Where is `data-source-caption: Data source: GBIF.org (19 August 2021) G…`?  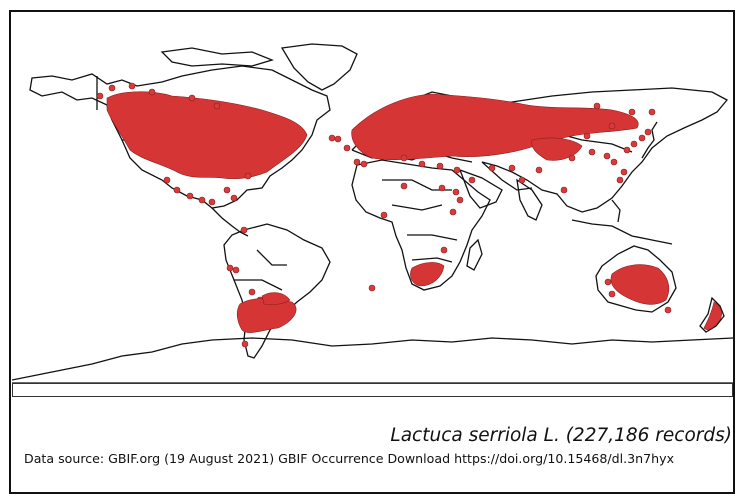
data-source-caption: Data source: GBIF.org (19 August 2021) G… is located at coordinates (349, 458).